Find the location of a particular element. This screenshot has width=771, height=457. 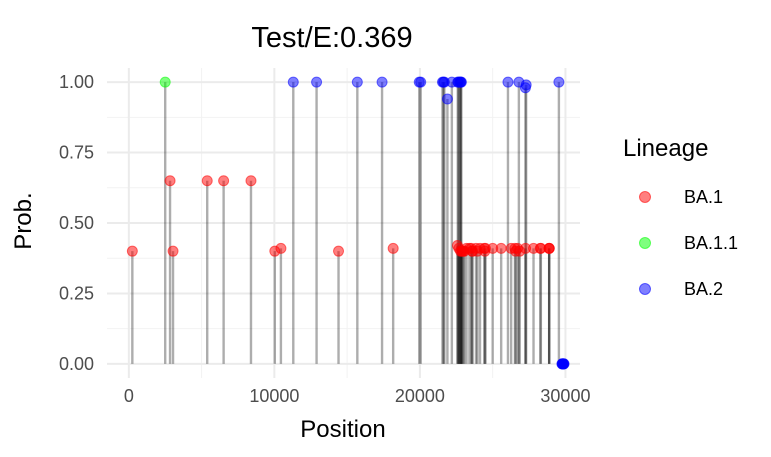

chart-title: Test/E:0.369 is located at coordinates (331, 38).